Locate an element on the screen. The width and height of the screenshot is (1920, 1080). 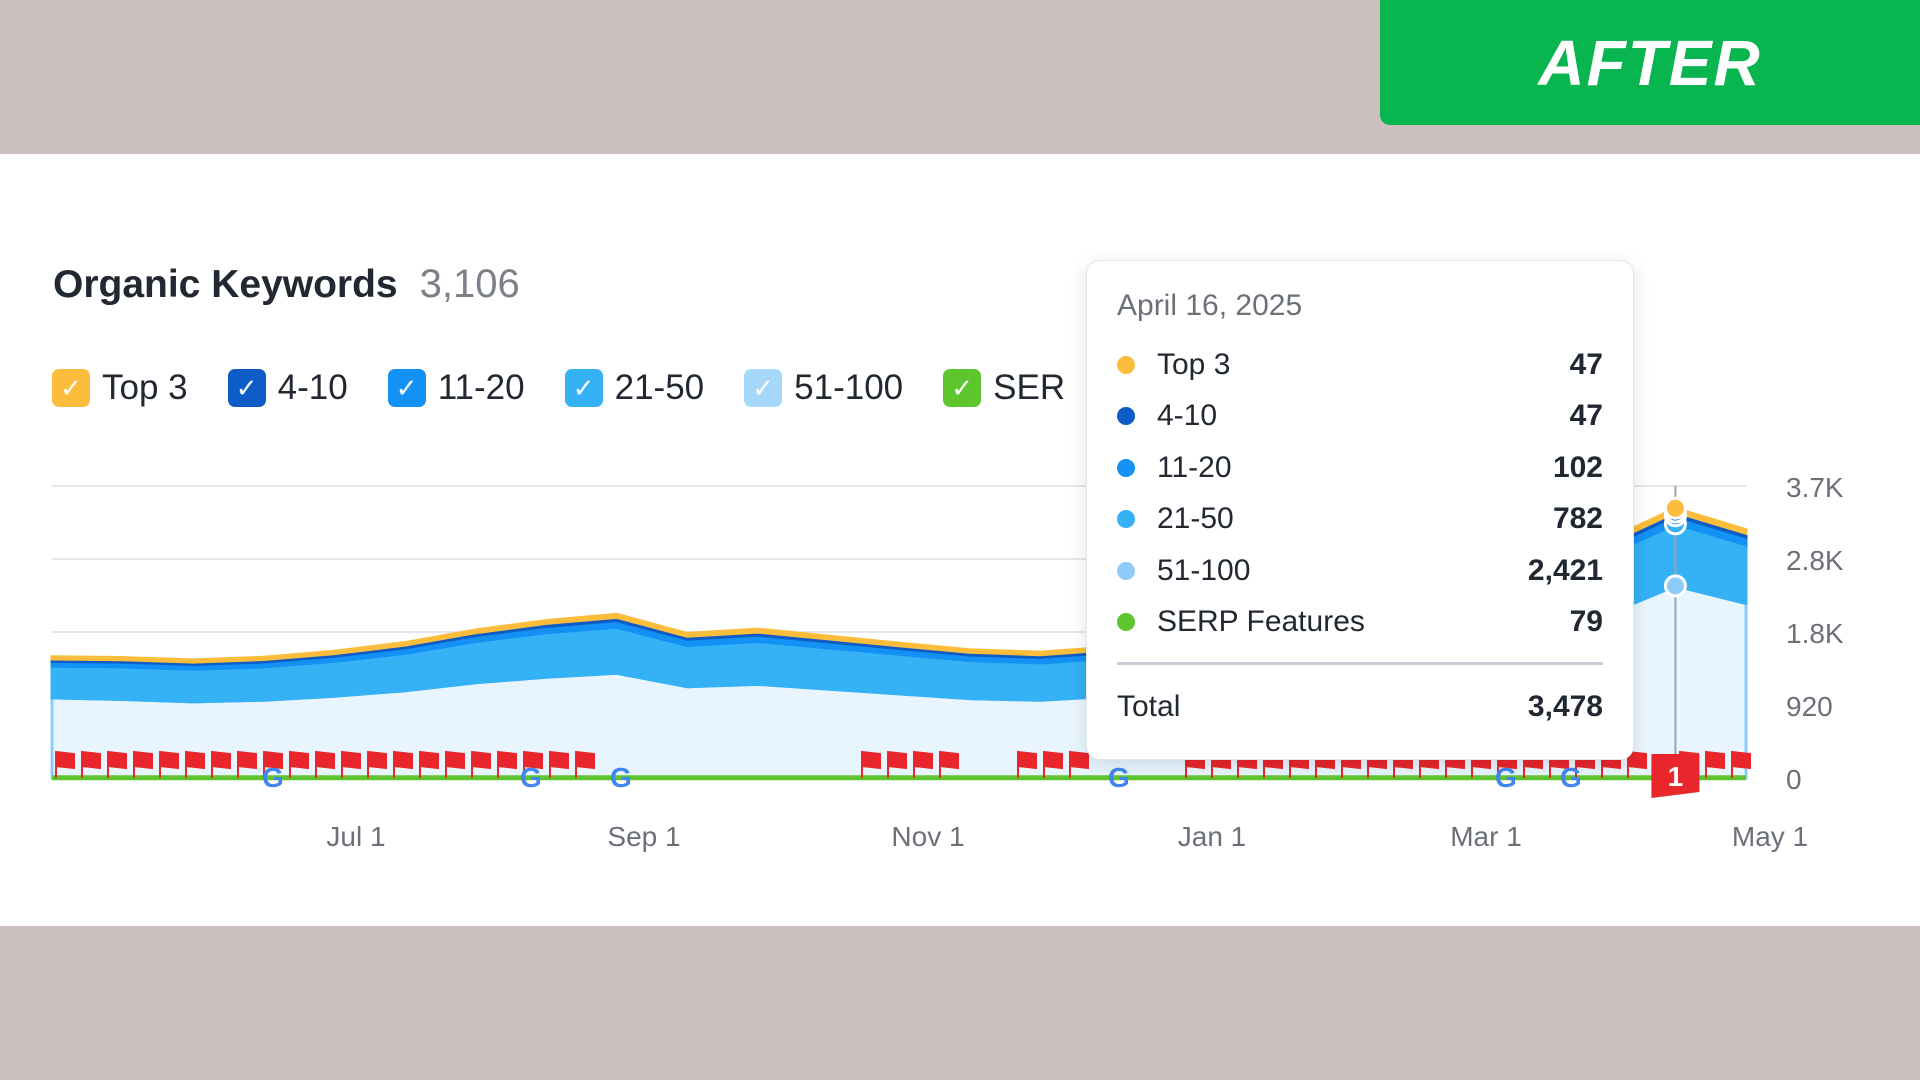
legend-label: Top 3 is located at coordinates (145, 387).